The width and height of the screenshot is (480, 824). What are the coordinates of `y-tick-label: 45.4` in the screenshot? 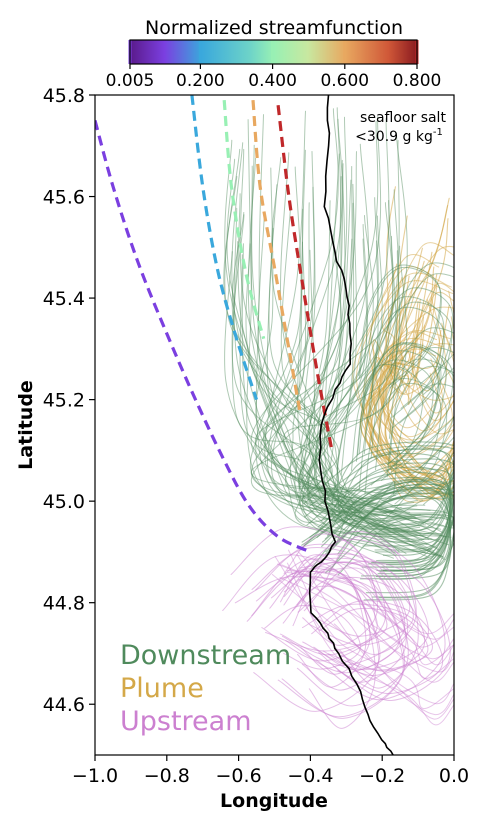 It's located at (64, 299).